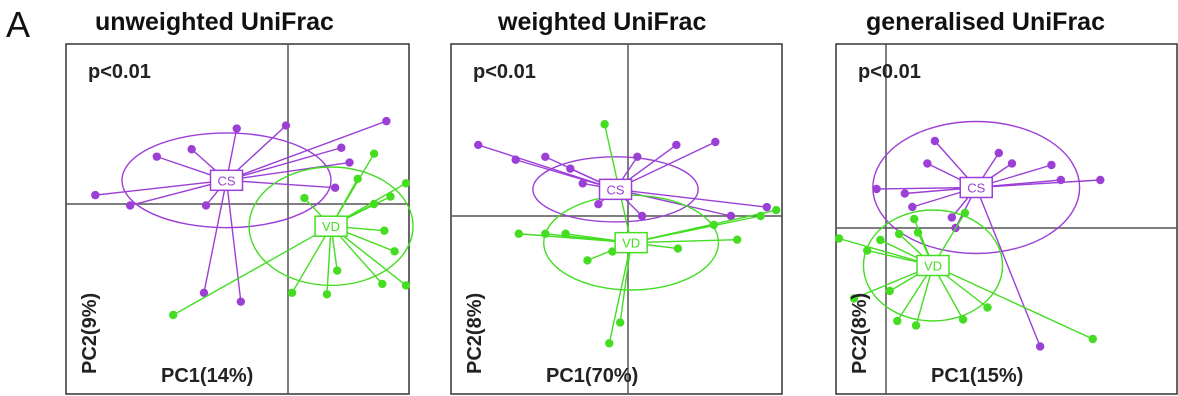 This screenshot has width=1178, height=396. Describe the element at coordinates (207, 376) in the screenshot. I see `x-axis-label: PC1(14%)` at that location.